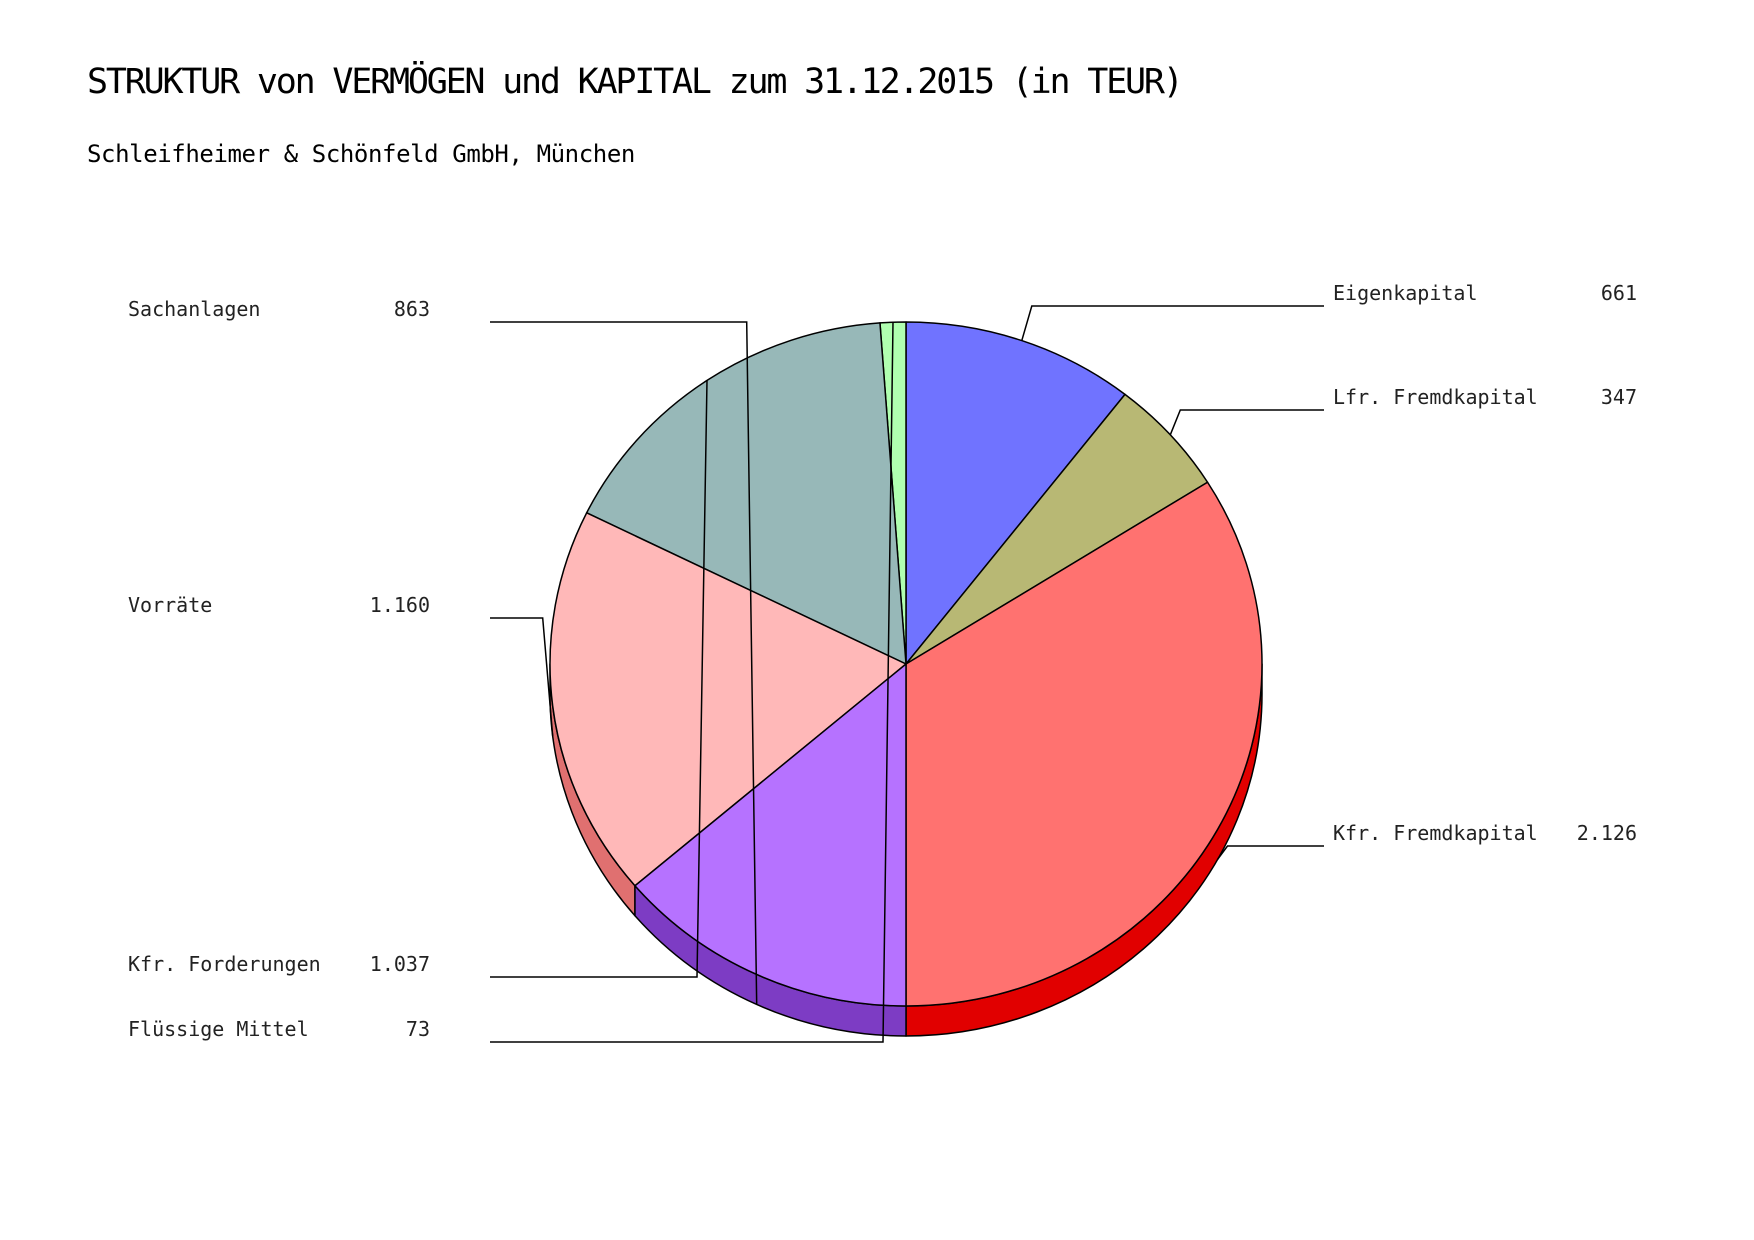 The height and width of the screenshot is (1240, 1754). What do you see at coordinates (1270, 852) in the screenshot?
I see `leader-line-kfr-fremdkapital` at bounding box center [1270, 852].